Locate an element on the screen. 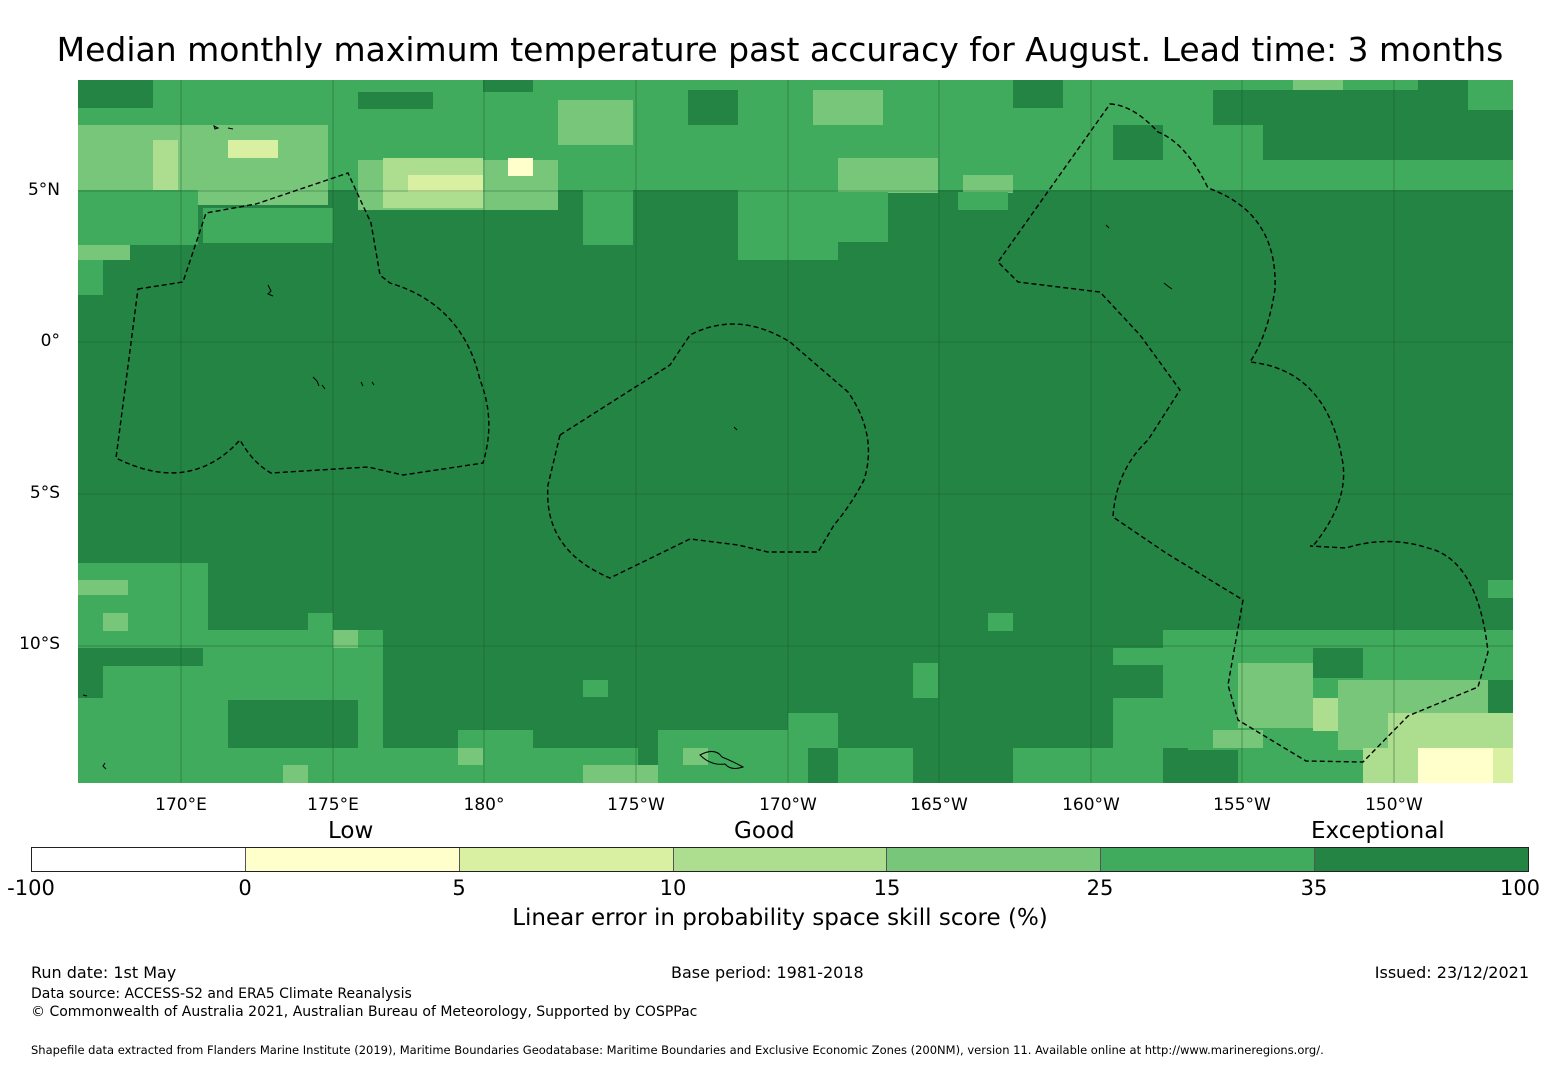  colorbar-tick: 10 is located at coordinates (673, 888).